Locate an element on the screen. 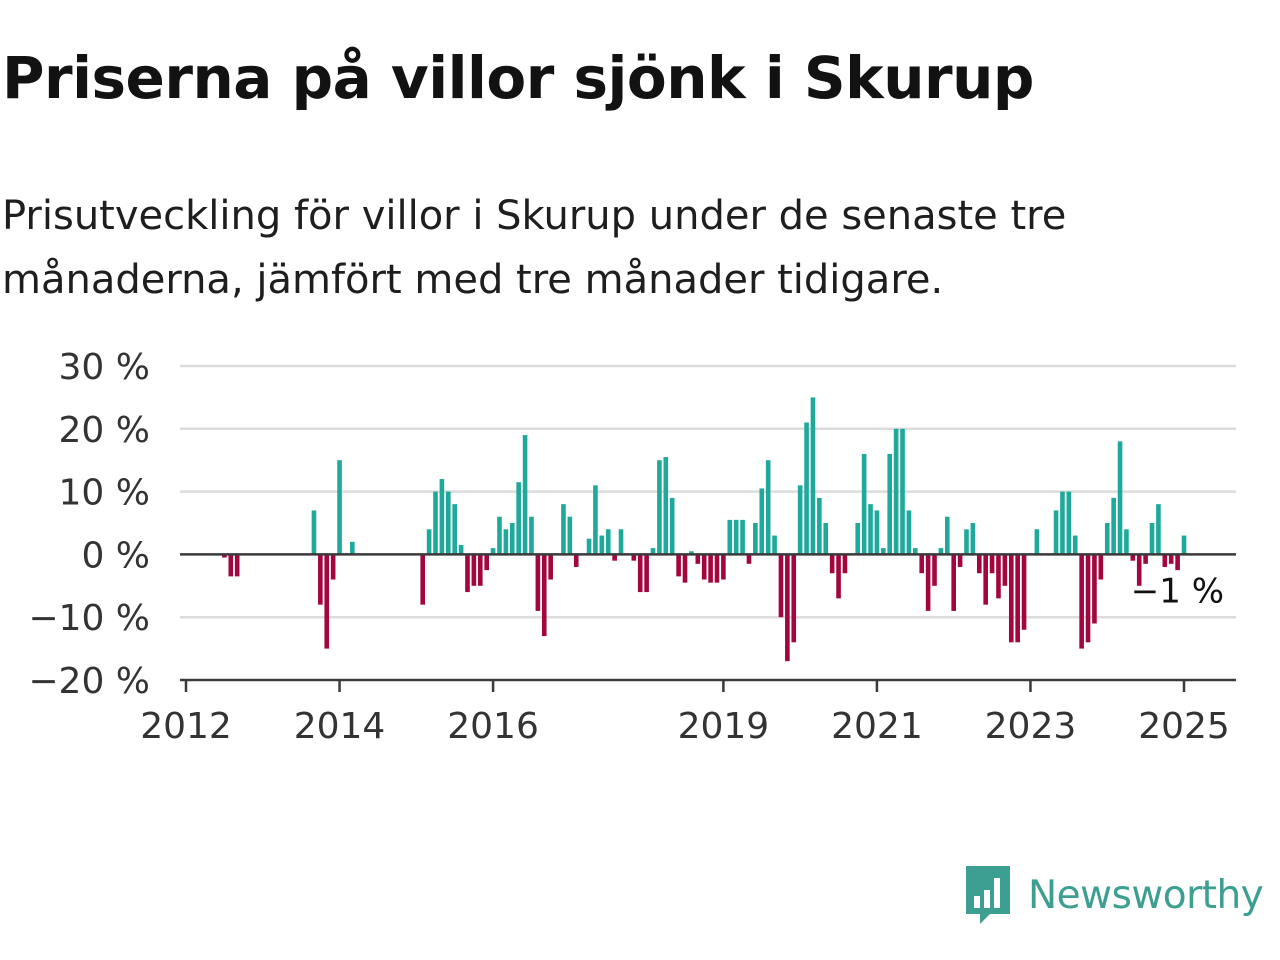 Image resolution: width=1280 pixels, height=960 pixels. x-tick-label: 2023 is located at coordinates (1031, 726).